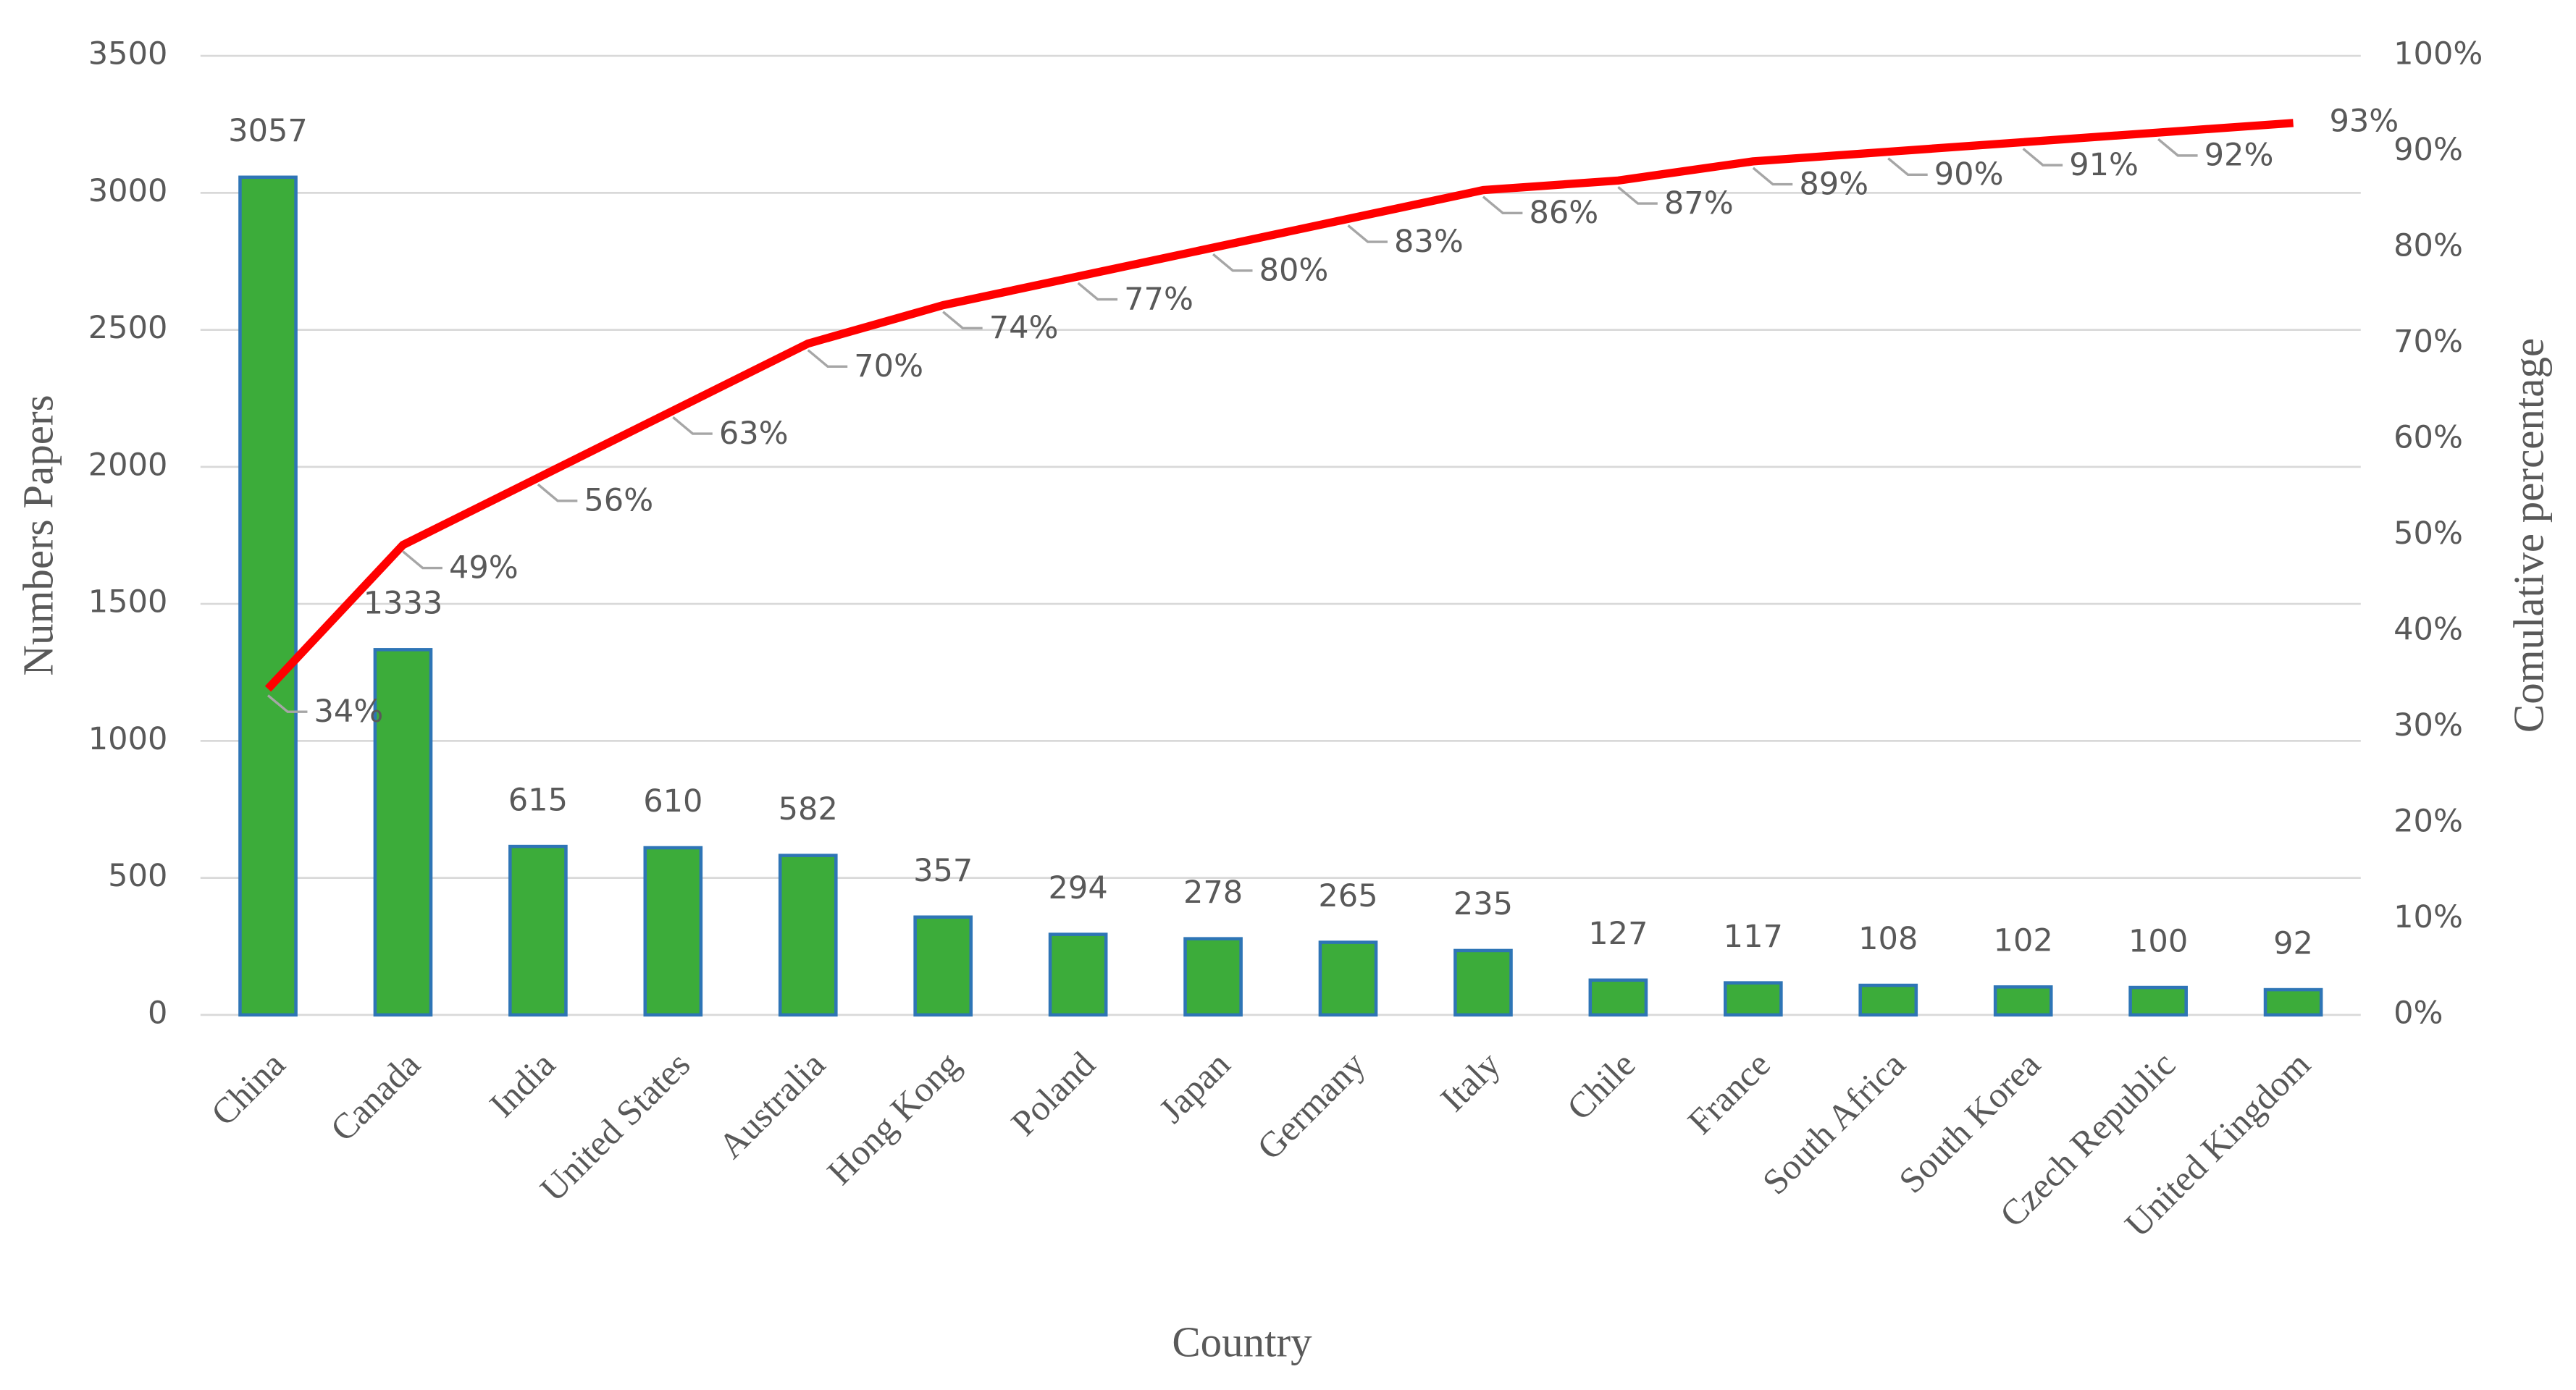  Describe the element at coordinates (943, 871) in the screenshot. I see `data-label: 357` at that location.